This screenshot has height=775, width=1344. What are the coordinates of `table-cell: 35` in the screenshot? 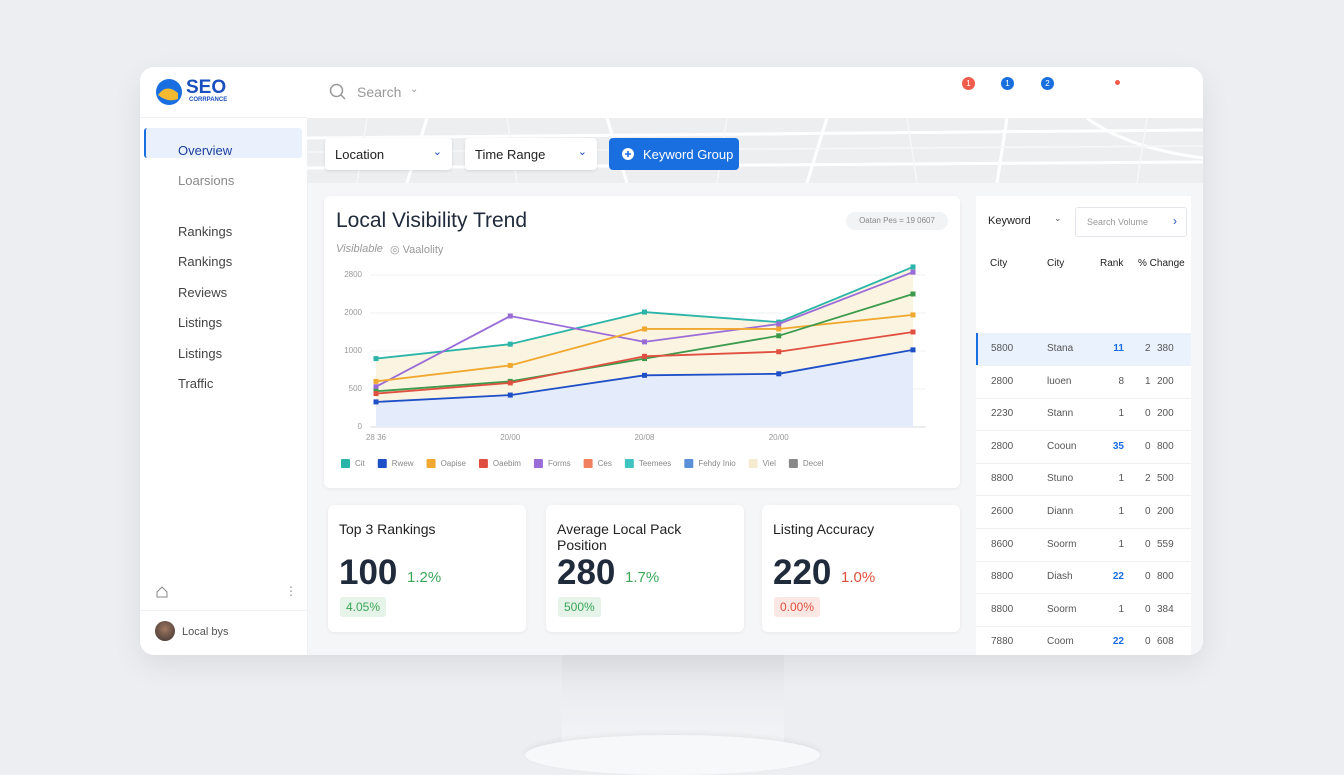 It's located at (1118, 446).